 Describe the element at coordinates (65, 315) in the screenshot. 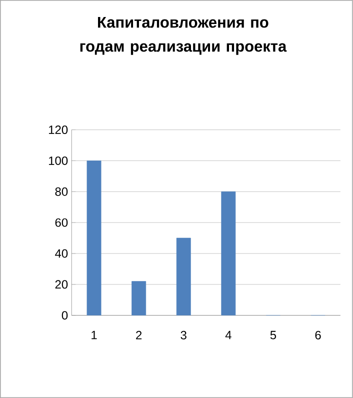

I see `y-tick-label: 0` at that location.